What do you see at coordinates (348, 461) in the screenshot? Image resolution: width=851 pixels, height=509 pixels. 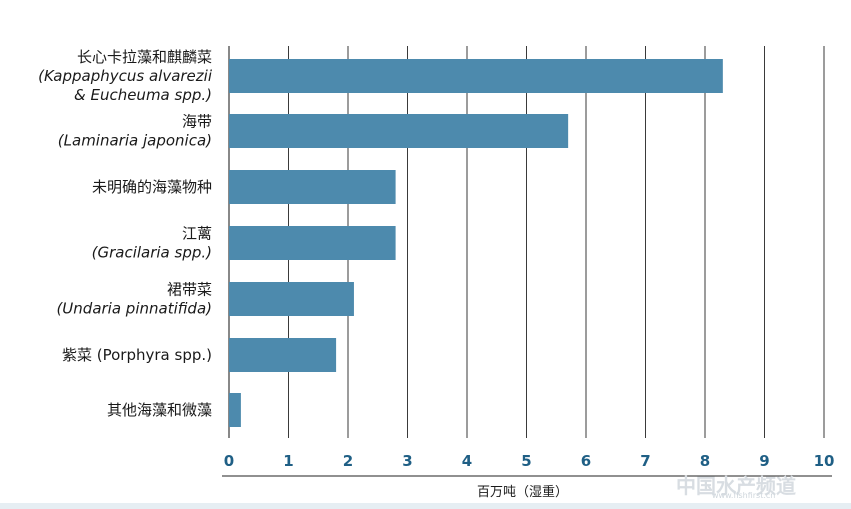 I see `x-tick-label: 2` at bounding box center [348, 461].